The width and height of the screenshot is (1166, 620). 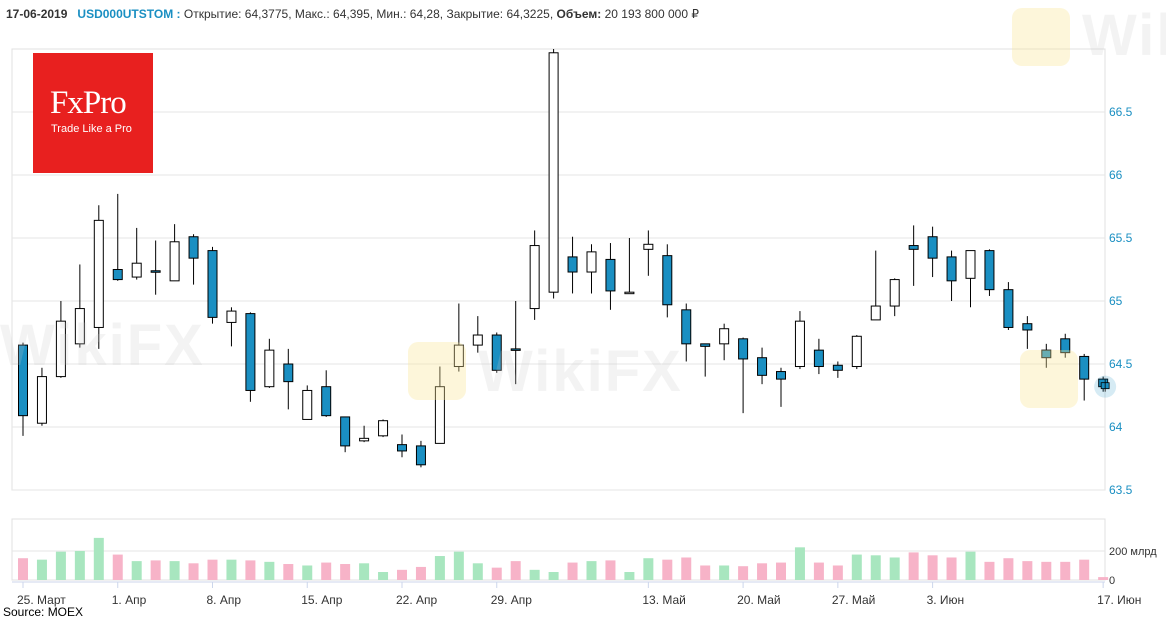 What do you see at coordinates (1121, 238) in the screenshot?
I see `price-tick-label: 65.5` at bounding box center [1121, 238].